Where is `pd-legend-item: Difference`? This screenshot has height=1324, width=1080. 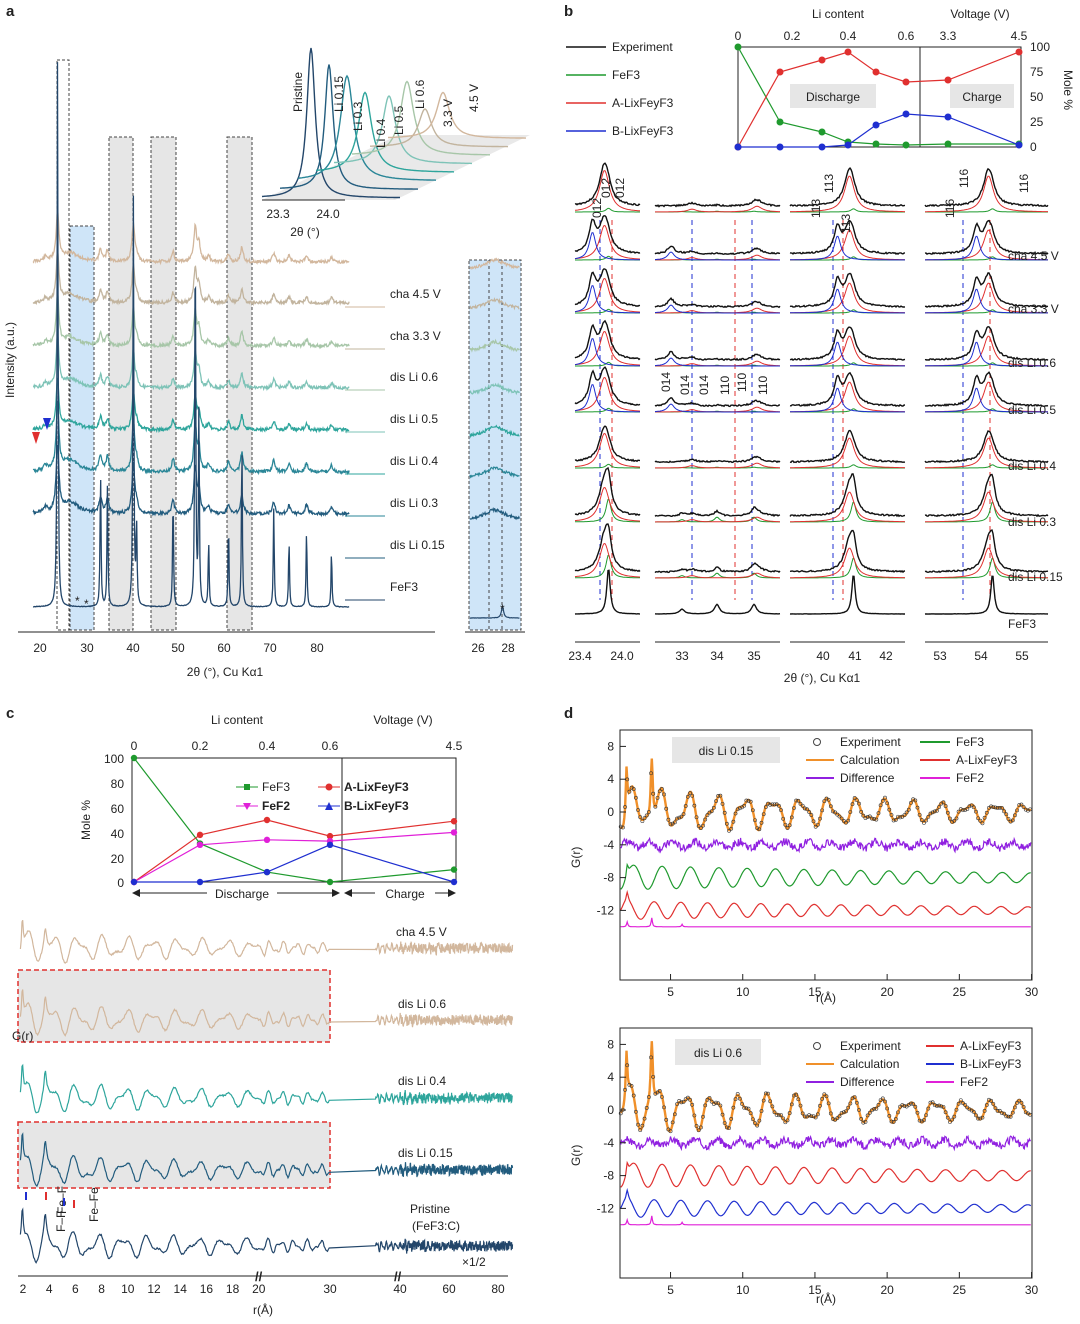
pd-legend-item: Difference is located at coordinates (867, 1082).